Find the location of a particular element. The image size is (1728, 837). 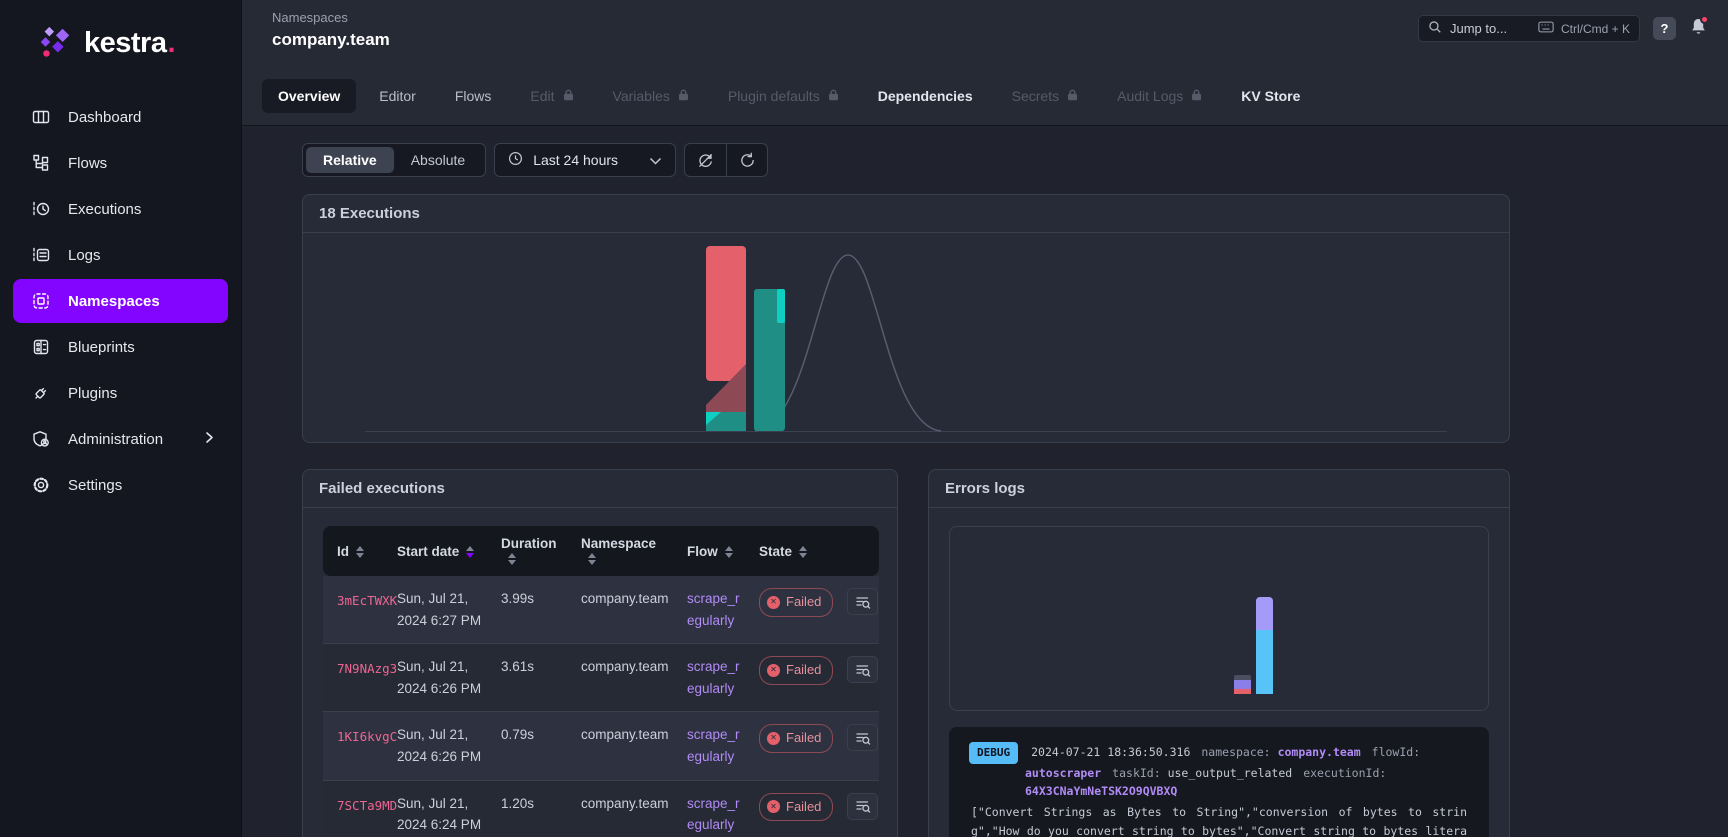

bar2-success-segment is located at coordinates (769, 360).